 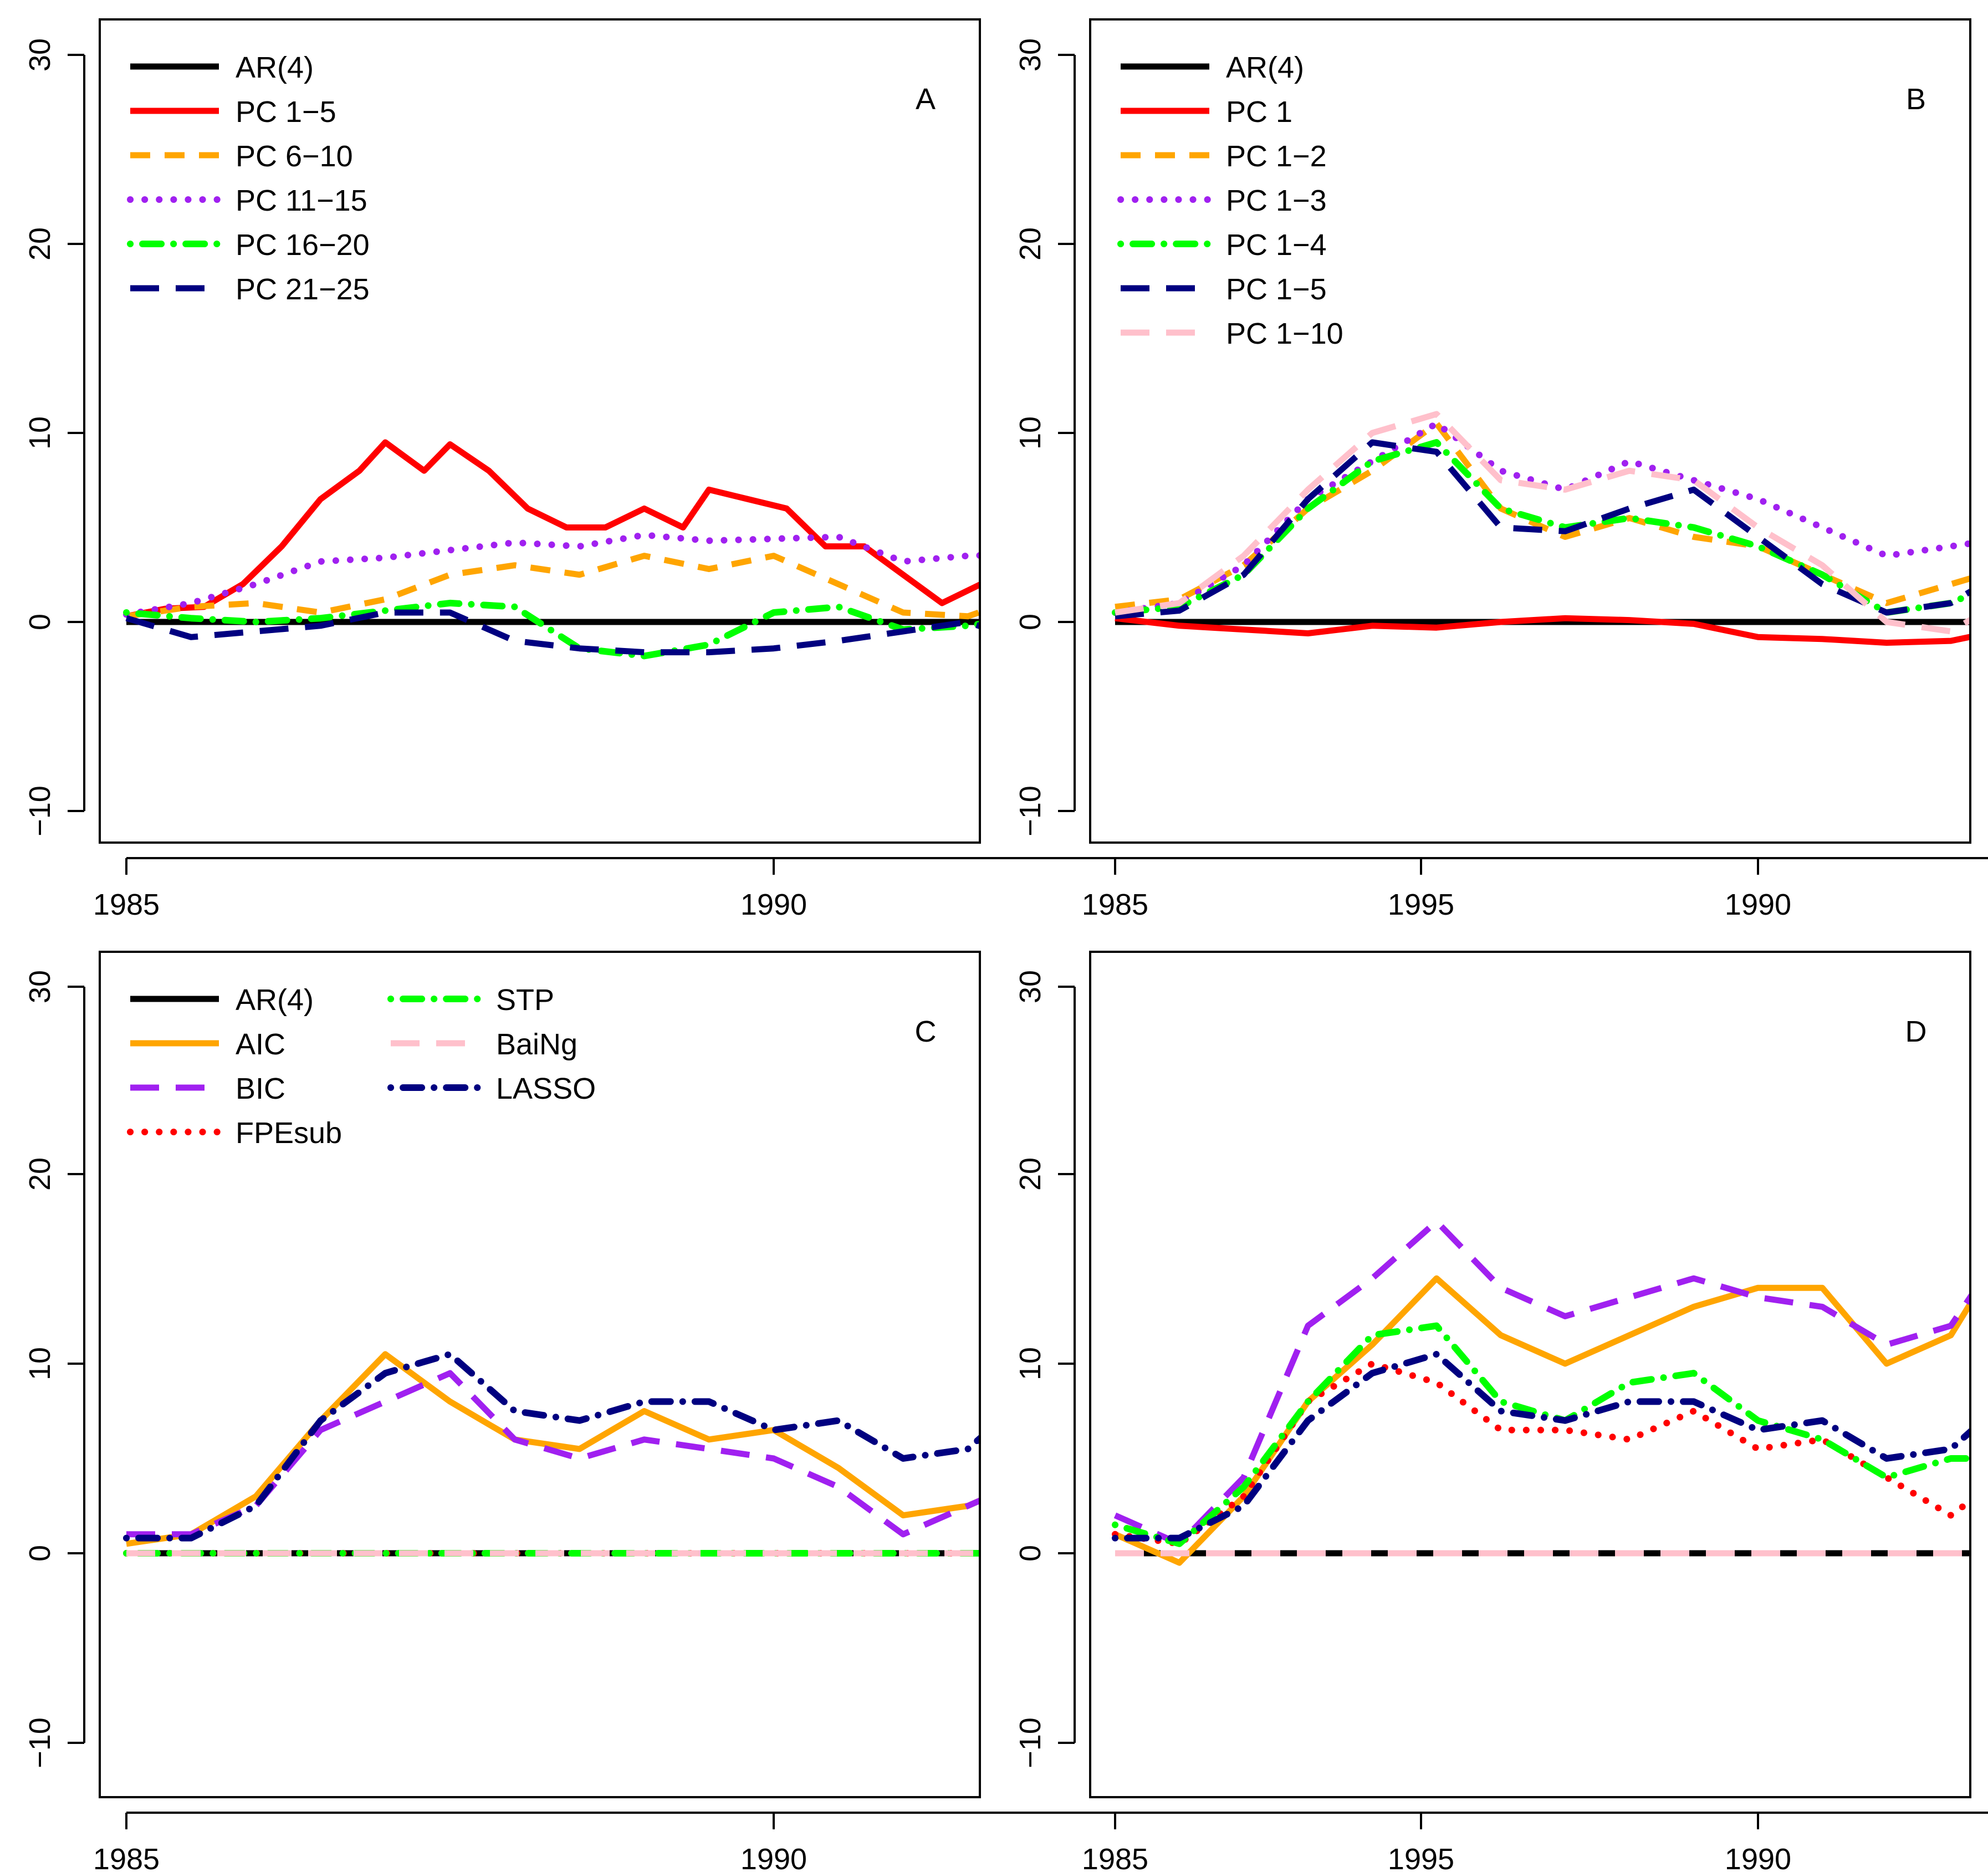 What do you see at coordinates (40, 433) in the screenshot?
I see `panel-a-y-tick-label: 10` at bounding box center [40, 433].